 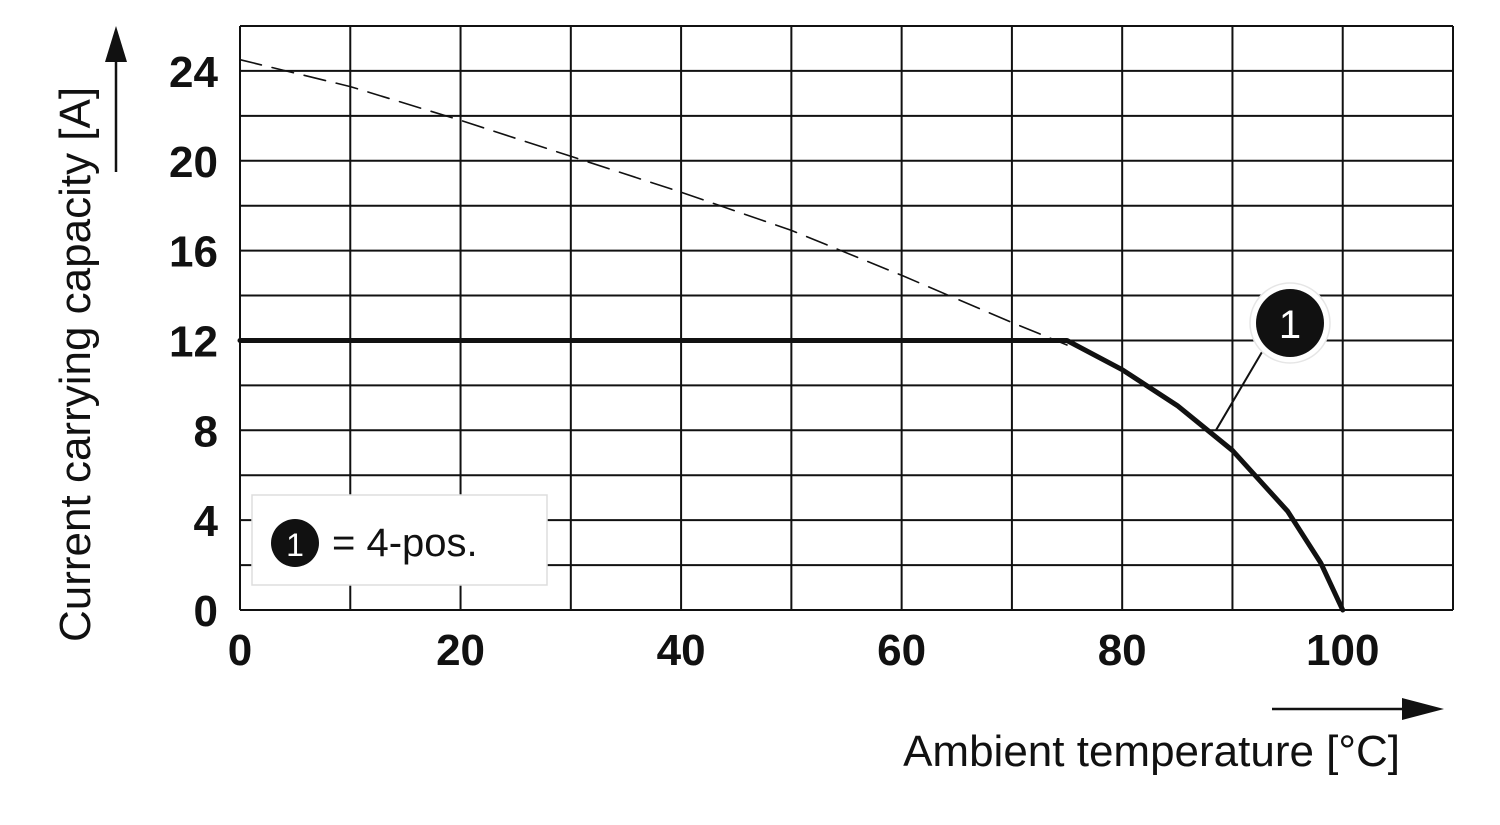 I want to click on legend-entry-label: = 4-pos., so click(x=405, y=543).